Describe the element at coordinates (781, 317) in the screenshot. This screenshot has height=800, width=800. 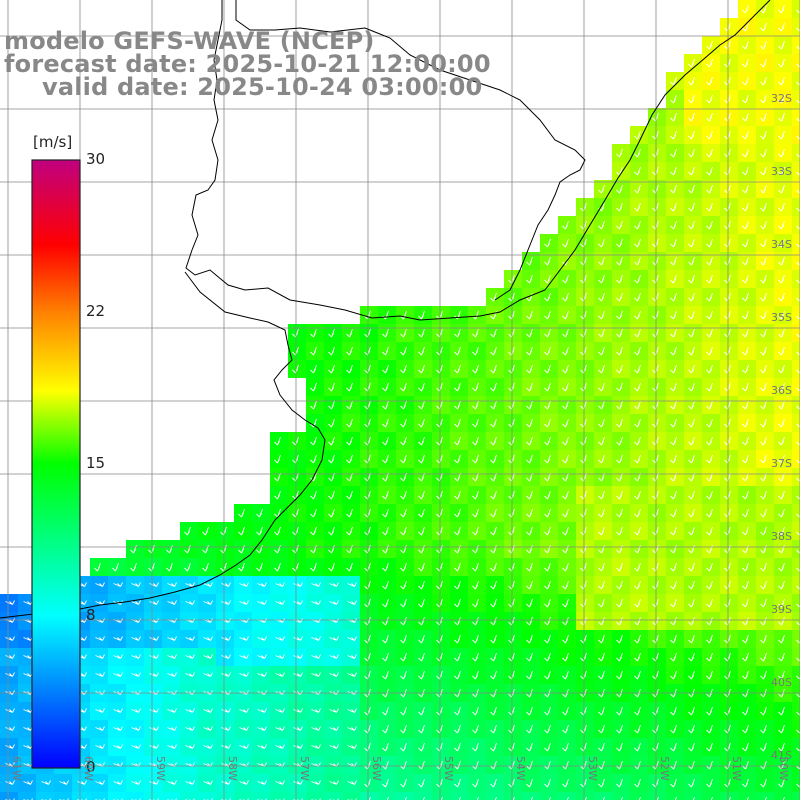
I see `lat-label-35s: 35S` at that location.